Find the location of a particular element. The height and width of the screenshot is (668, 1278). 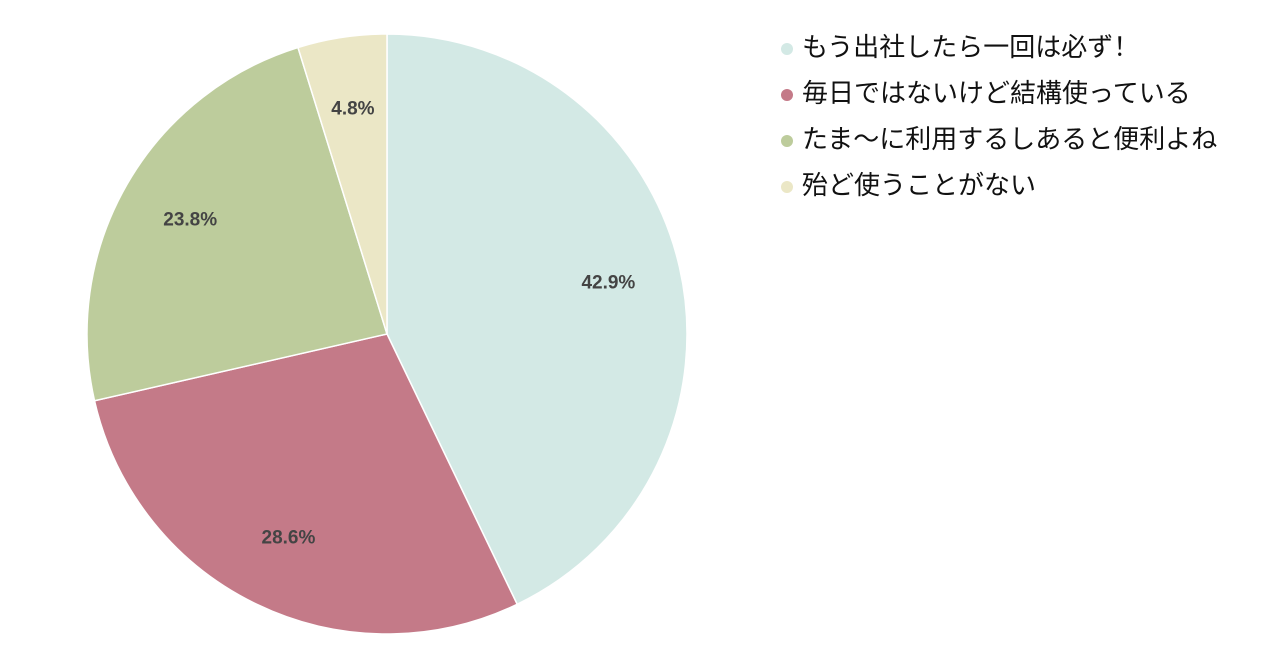

data-label: 4.8% is located at coordinates (352, 108).